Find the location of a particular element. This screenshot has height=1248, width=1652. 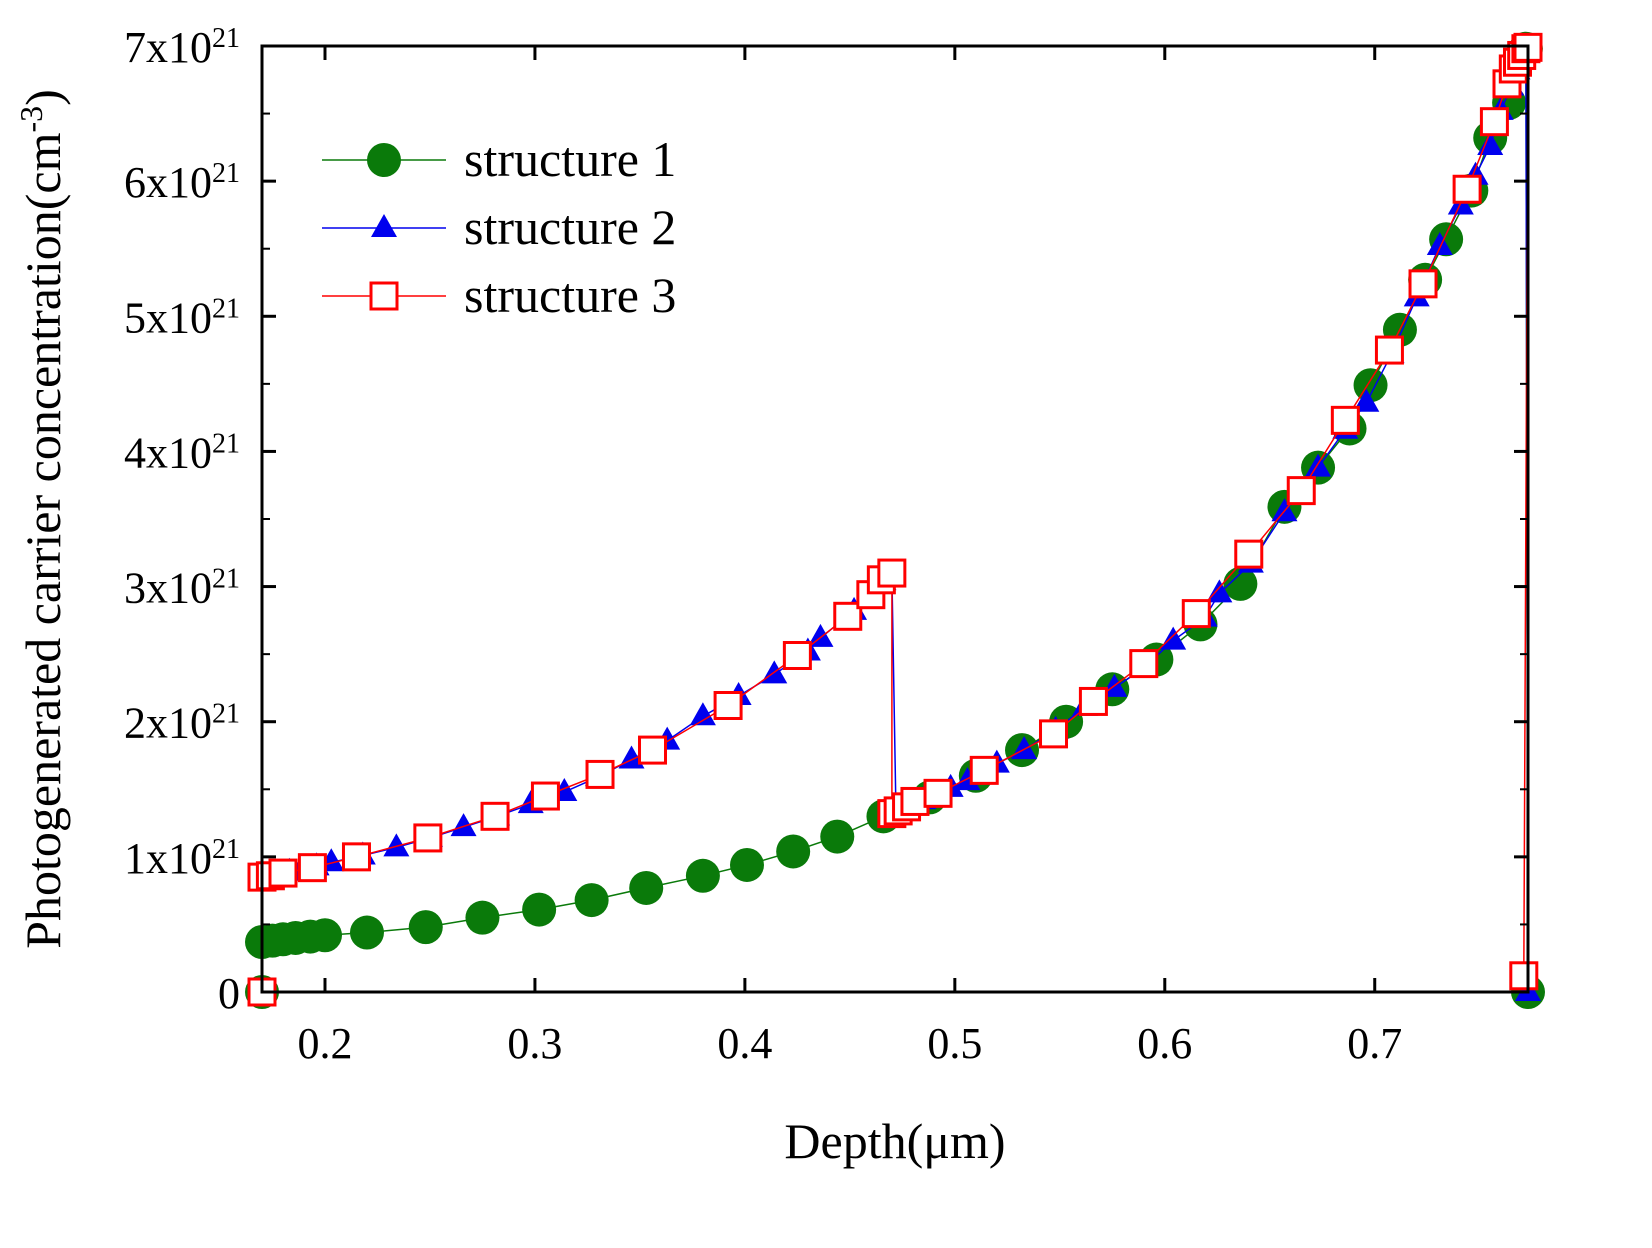

legend-item-1: structure 1 is located at coordinates (499, 159).